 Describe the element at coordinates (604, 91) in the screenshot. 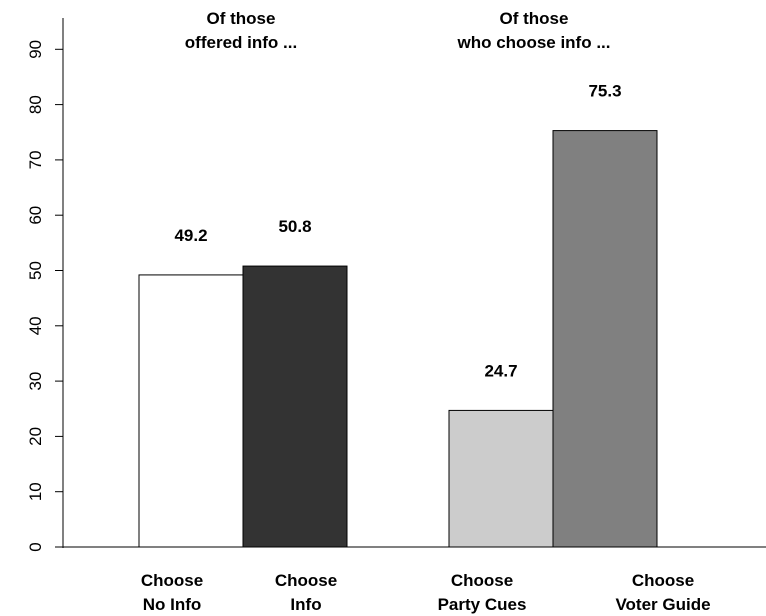

I see `bar-value-label: 75.3` at that location.